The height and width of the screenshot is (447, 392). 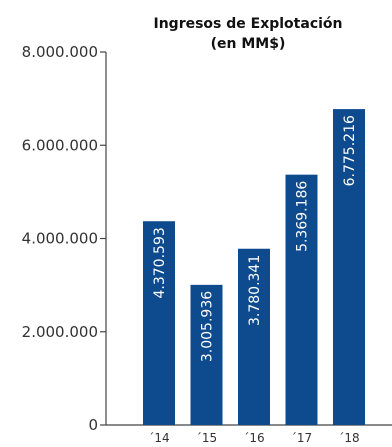 What do you see at coordinates (93, 425) in the screenshot?
I see `y-tick-label: 0` at bounding box center [93, 425].